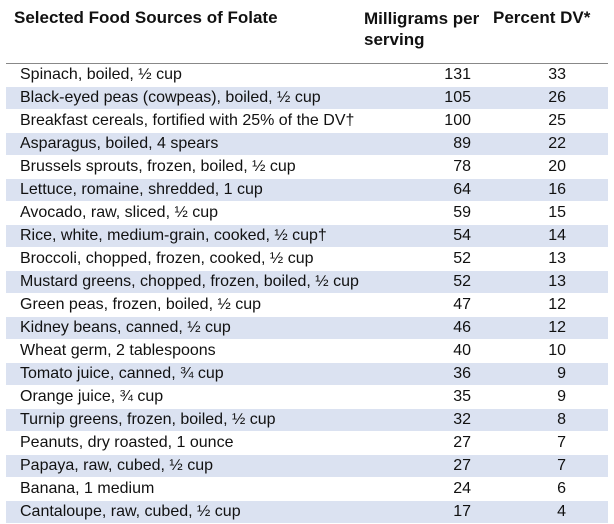 This screenshot has height=524, width=614. What do you see at coordinates (205, 512) in the screenshot?
I see `food-cell: Cantaloupe, raw, cubed, ½ cup` at bounding box center [205, 512].